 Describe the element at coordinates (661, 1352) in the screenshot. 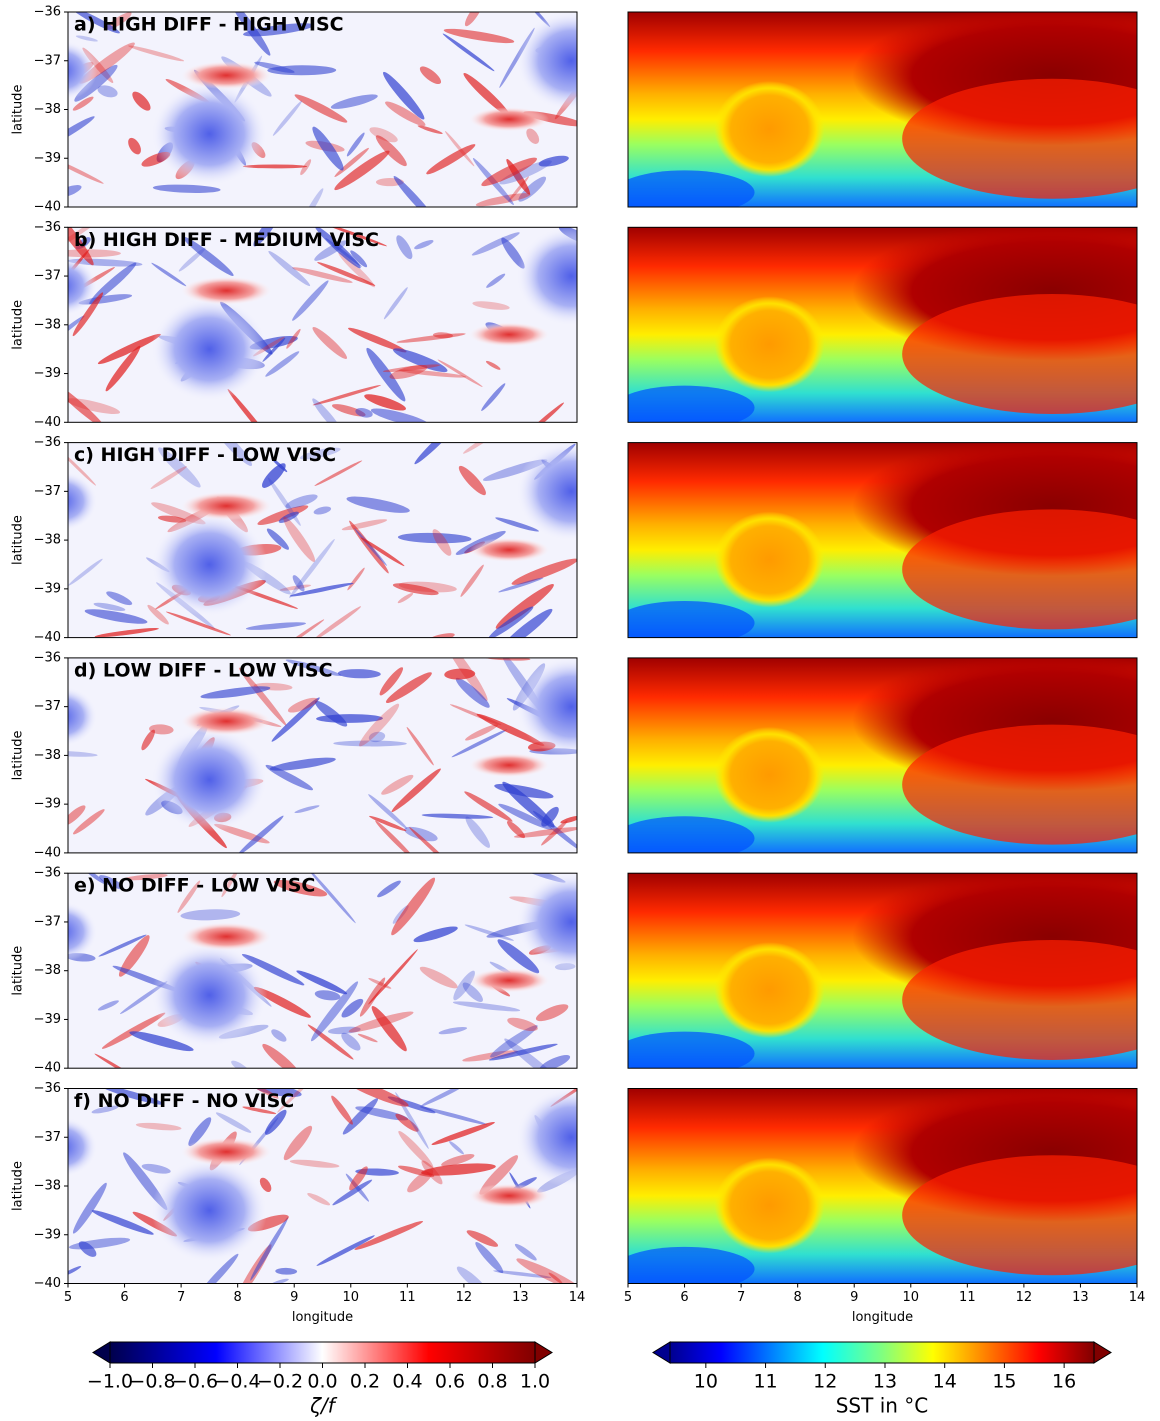

I see `colorbar-extend-low` at that location.